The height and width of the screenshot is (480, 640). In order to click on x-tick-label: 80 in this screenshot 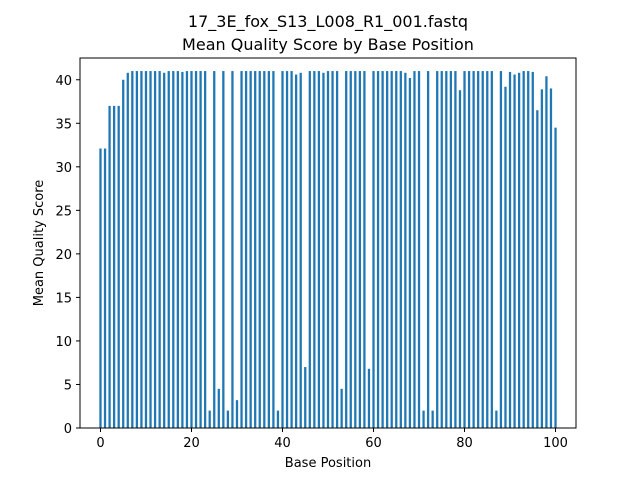, I will do `click(464, 443)`.